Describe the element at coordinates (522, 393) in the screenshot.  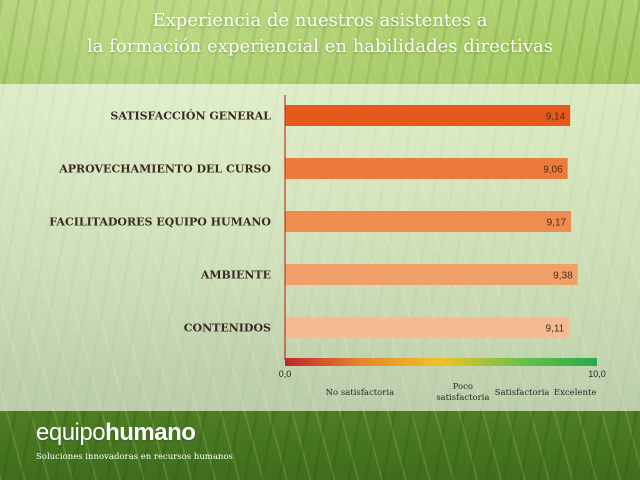
I see `scale-label: Satisfactoria` at that location.